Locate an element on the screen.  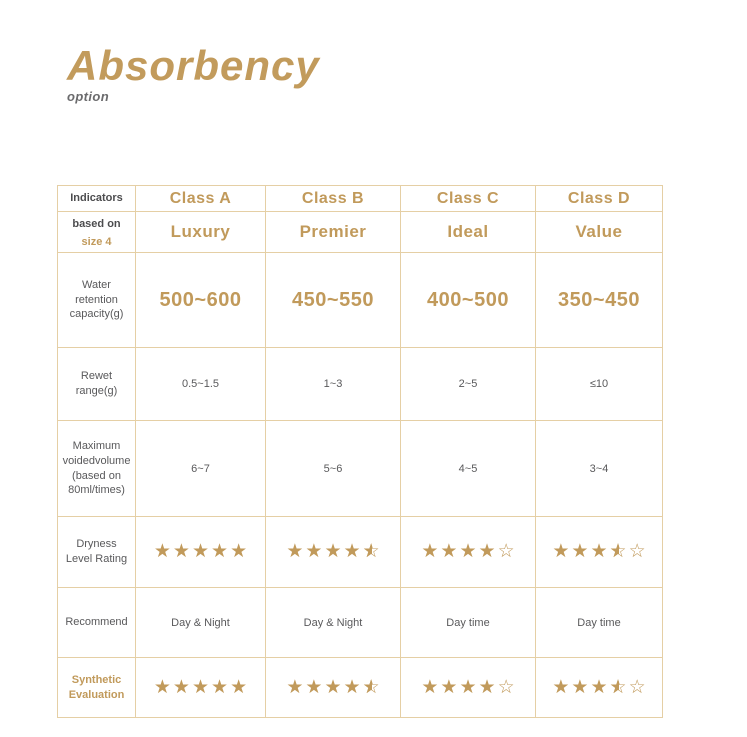
cell-value: 450~550 is located at coordinates (333, 300).